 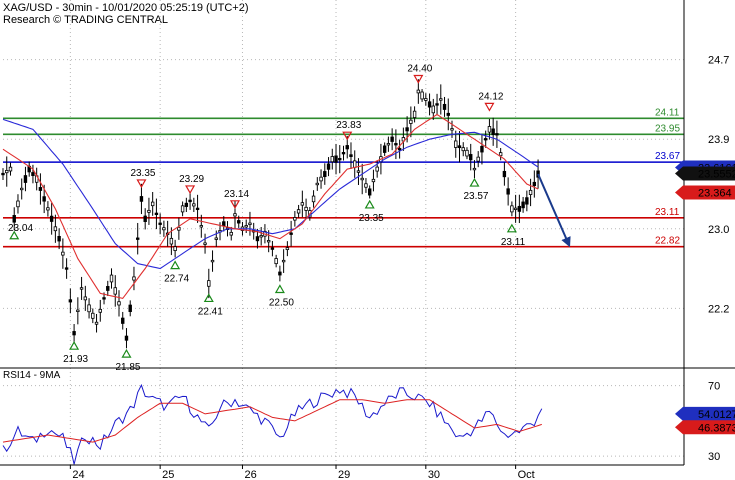 I want to click on rsi-panel-title: RSI14 - 9MA, so click(x=32, y=375).